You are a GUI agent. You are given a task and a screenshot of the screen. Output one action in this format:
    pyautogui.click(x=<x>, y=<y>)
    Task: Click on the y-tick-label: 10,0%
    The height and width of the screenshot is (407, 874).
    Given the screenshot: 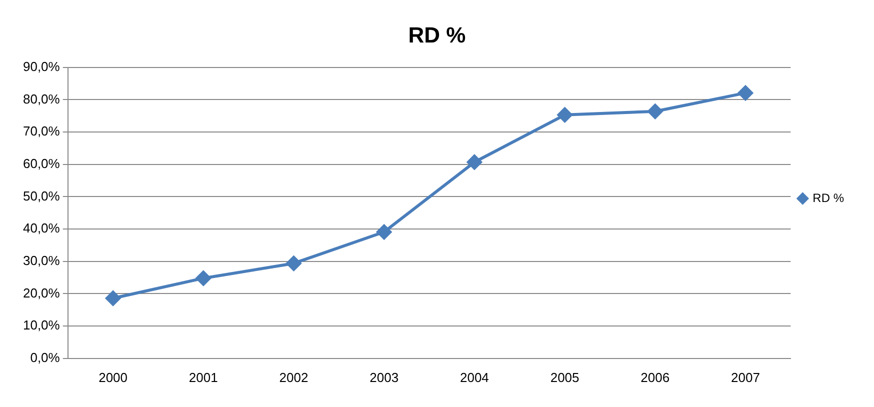 What is the action you would take?
    pyautogui.click(x=41, y=325)
    